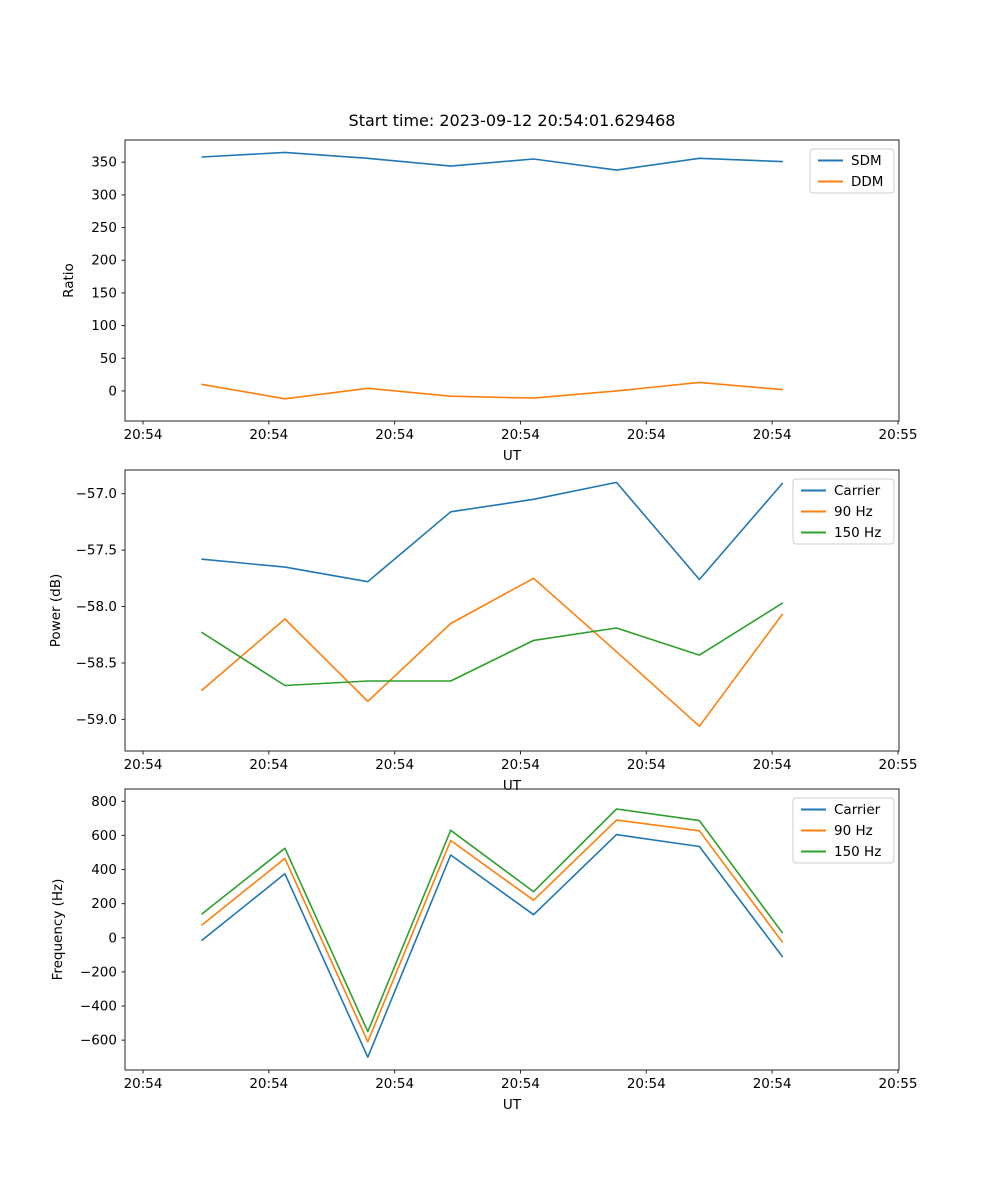 Image resolution: width=1000 pixels, height=1200 pixels. I want to click on power-legend: Carrier 90 Hz 150 Hz, so click(843, 511).